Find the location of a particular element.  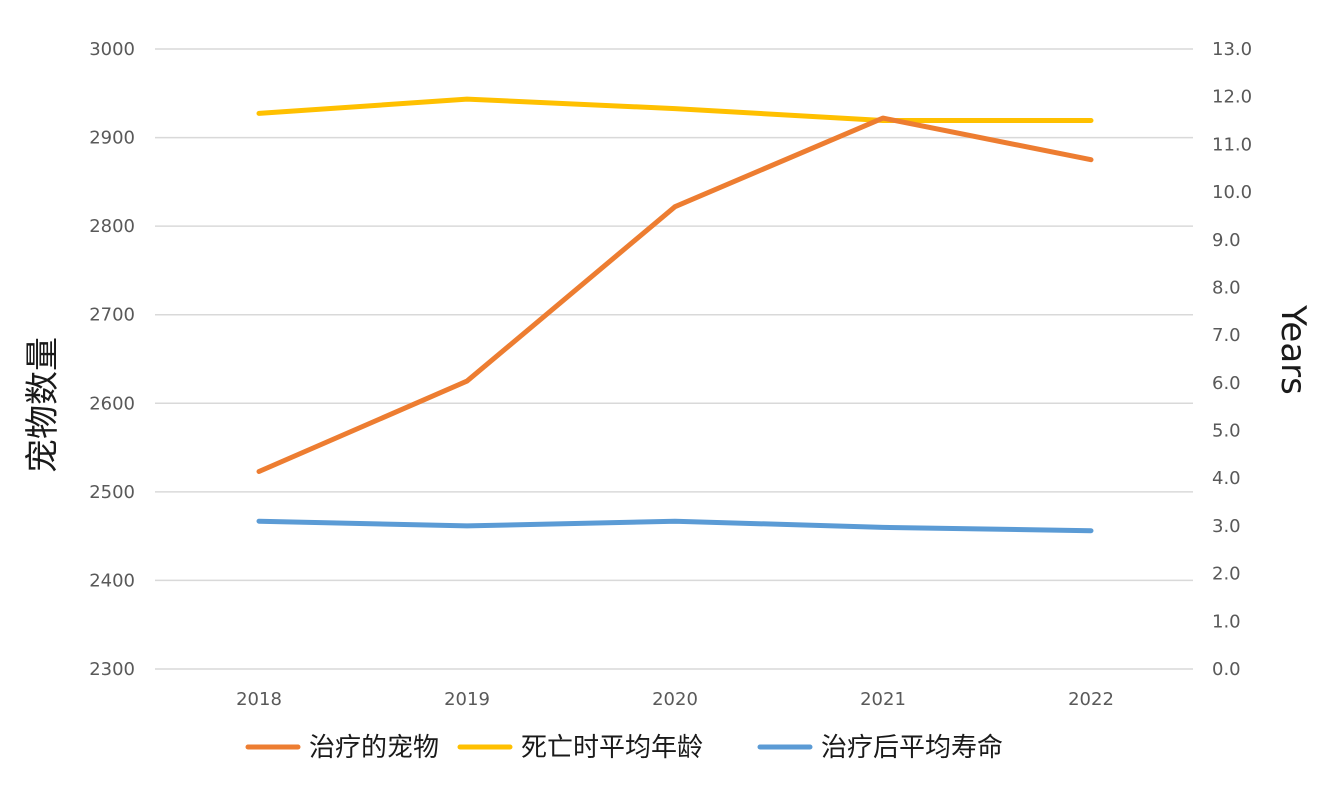

legend-label: 死亡时平均年龄 is located at coordinates (612, 748).